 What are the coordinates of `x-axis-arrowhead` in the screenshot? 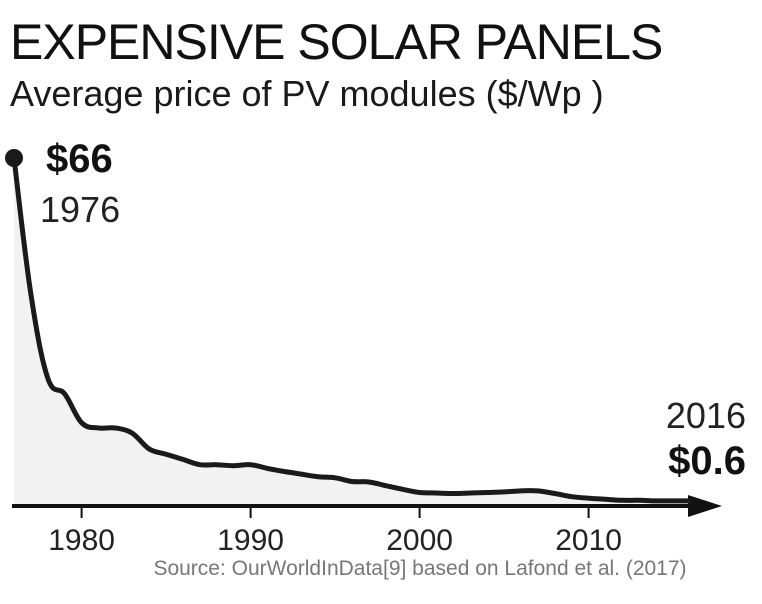 It's located at (705, 506).